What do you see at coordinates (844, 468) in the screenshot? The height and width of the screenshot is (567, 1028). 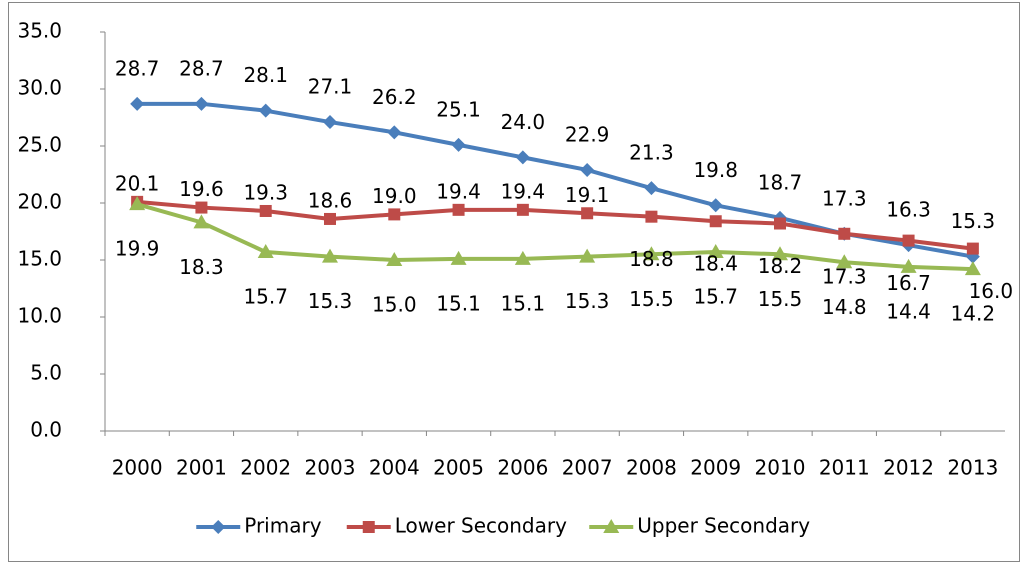 I see `x-tick-label: 2011` at bounding box center [844, 468].